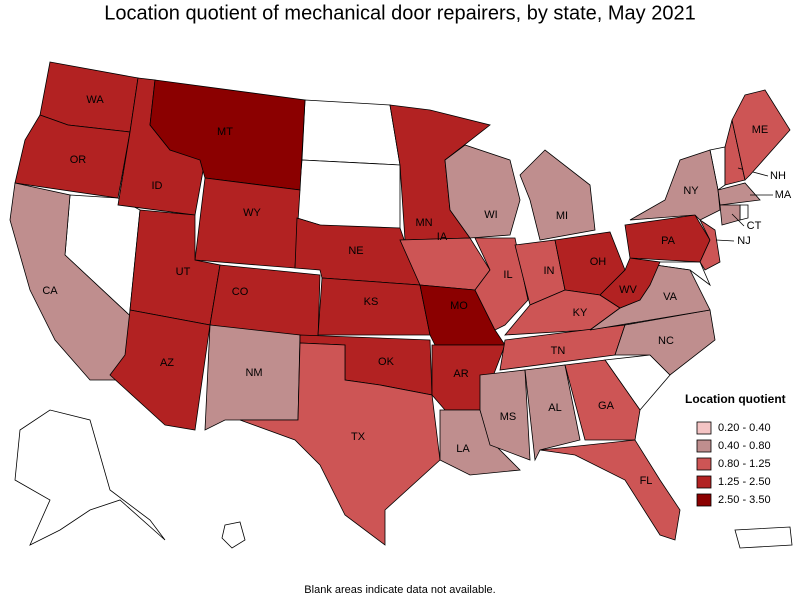 This screenshot has width=800, height=600. Describe the element at coordinates (691, 191) in the screenshot. I see `state-label: NY` at that location.